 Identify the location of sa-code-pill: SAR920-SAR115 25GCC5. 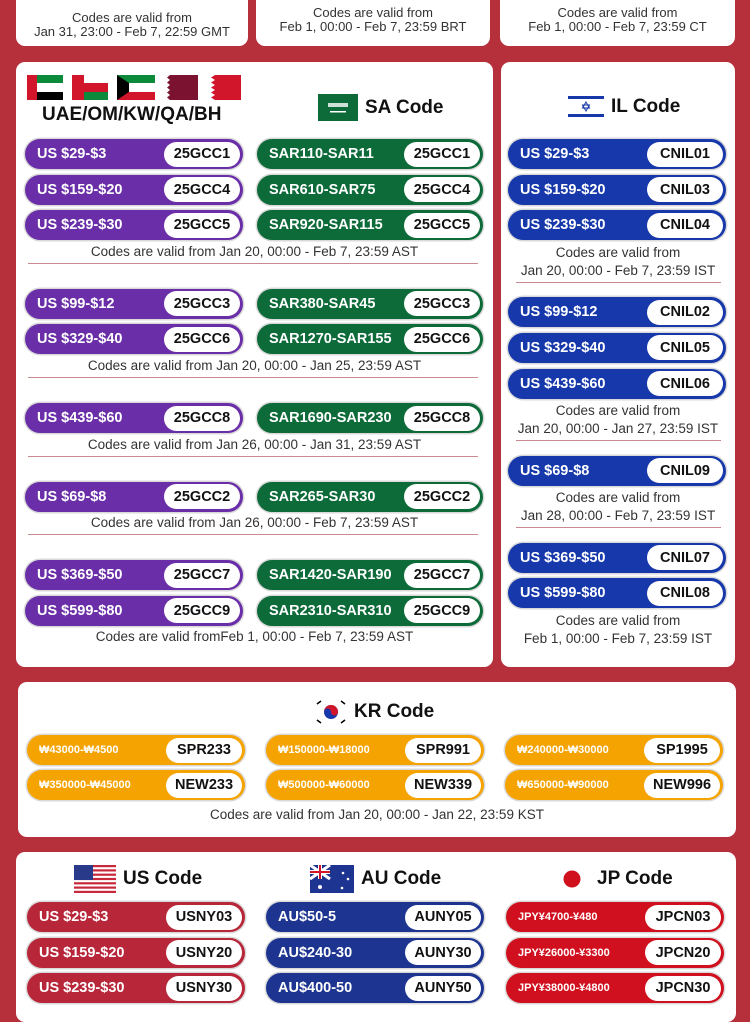
(370, 225).